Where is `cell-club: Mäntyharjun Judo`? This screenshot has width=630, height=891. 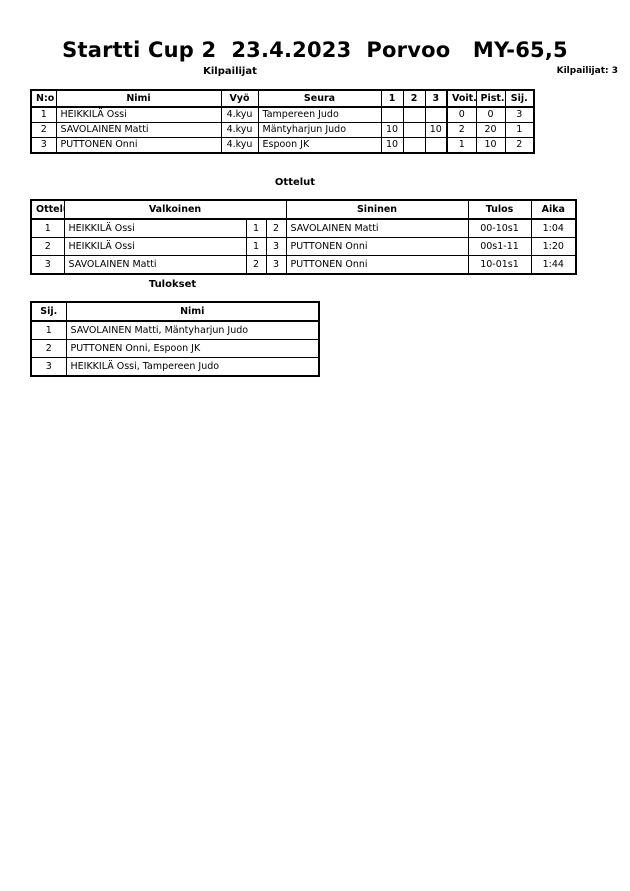 cell-club: Mäntyharjun Judo is located at coordinates (319, 130).